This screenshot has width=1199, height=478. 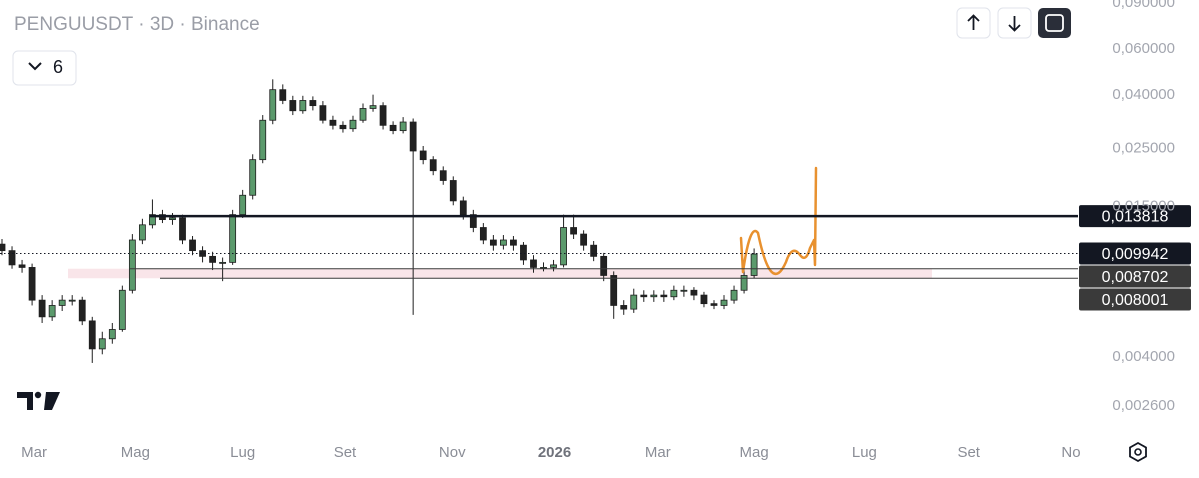 I want to click on settings-button, so click(x=1138, y=452).